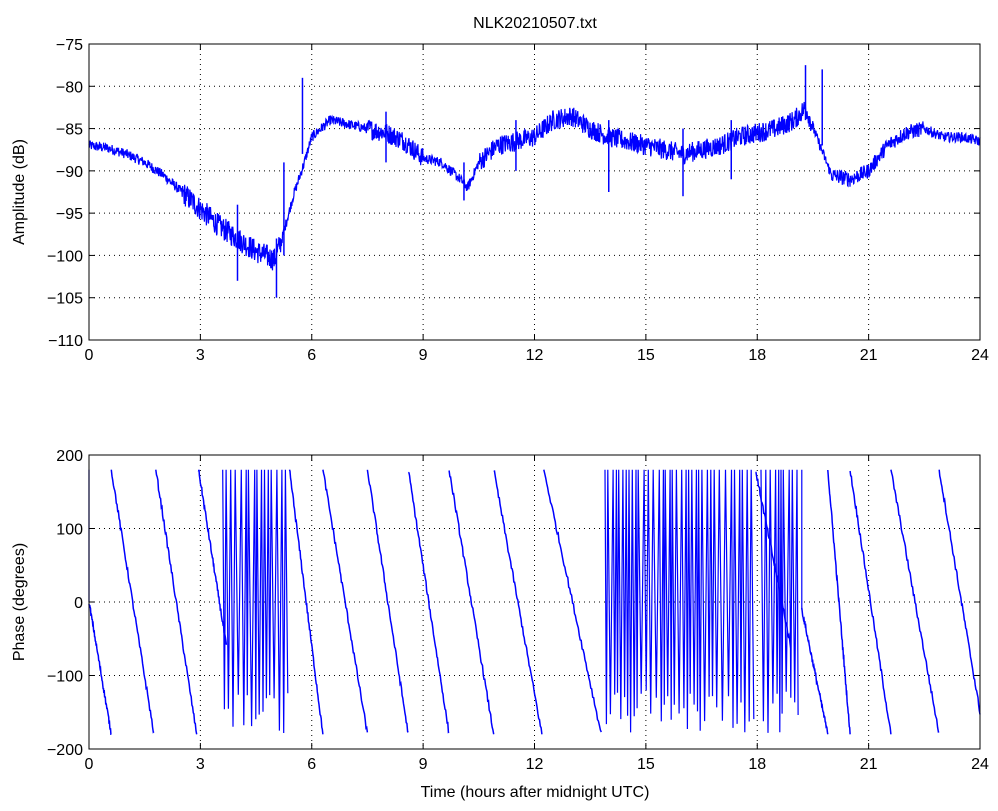 The image size is (998, 811). I want to click on amplitude-y-tick-label: −75, so click(69, 45).